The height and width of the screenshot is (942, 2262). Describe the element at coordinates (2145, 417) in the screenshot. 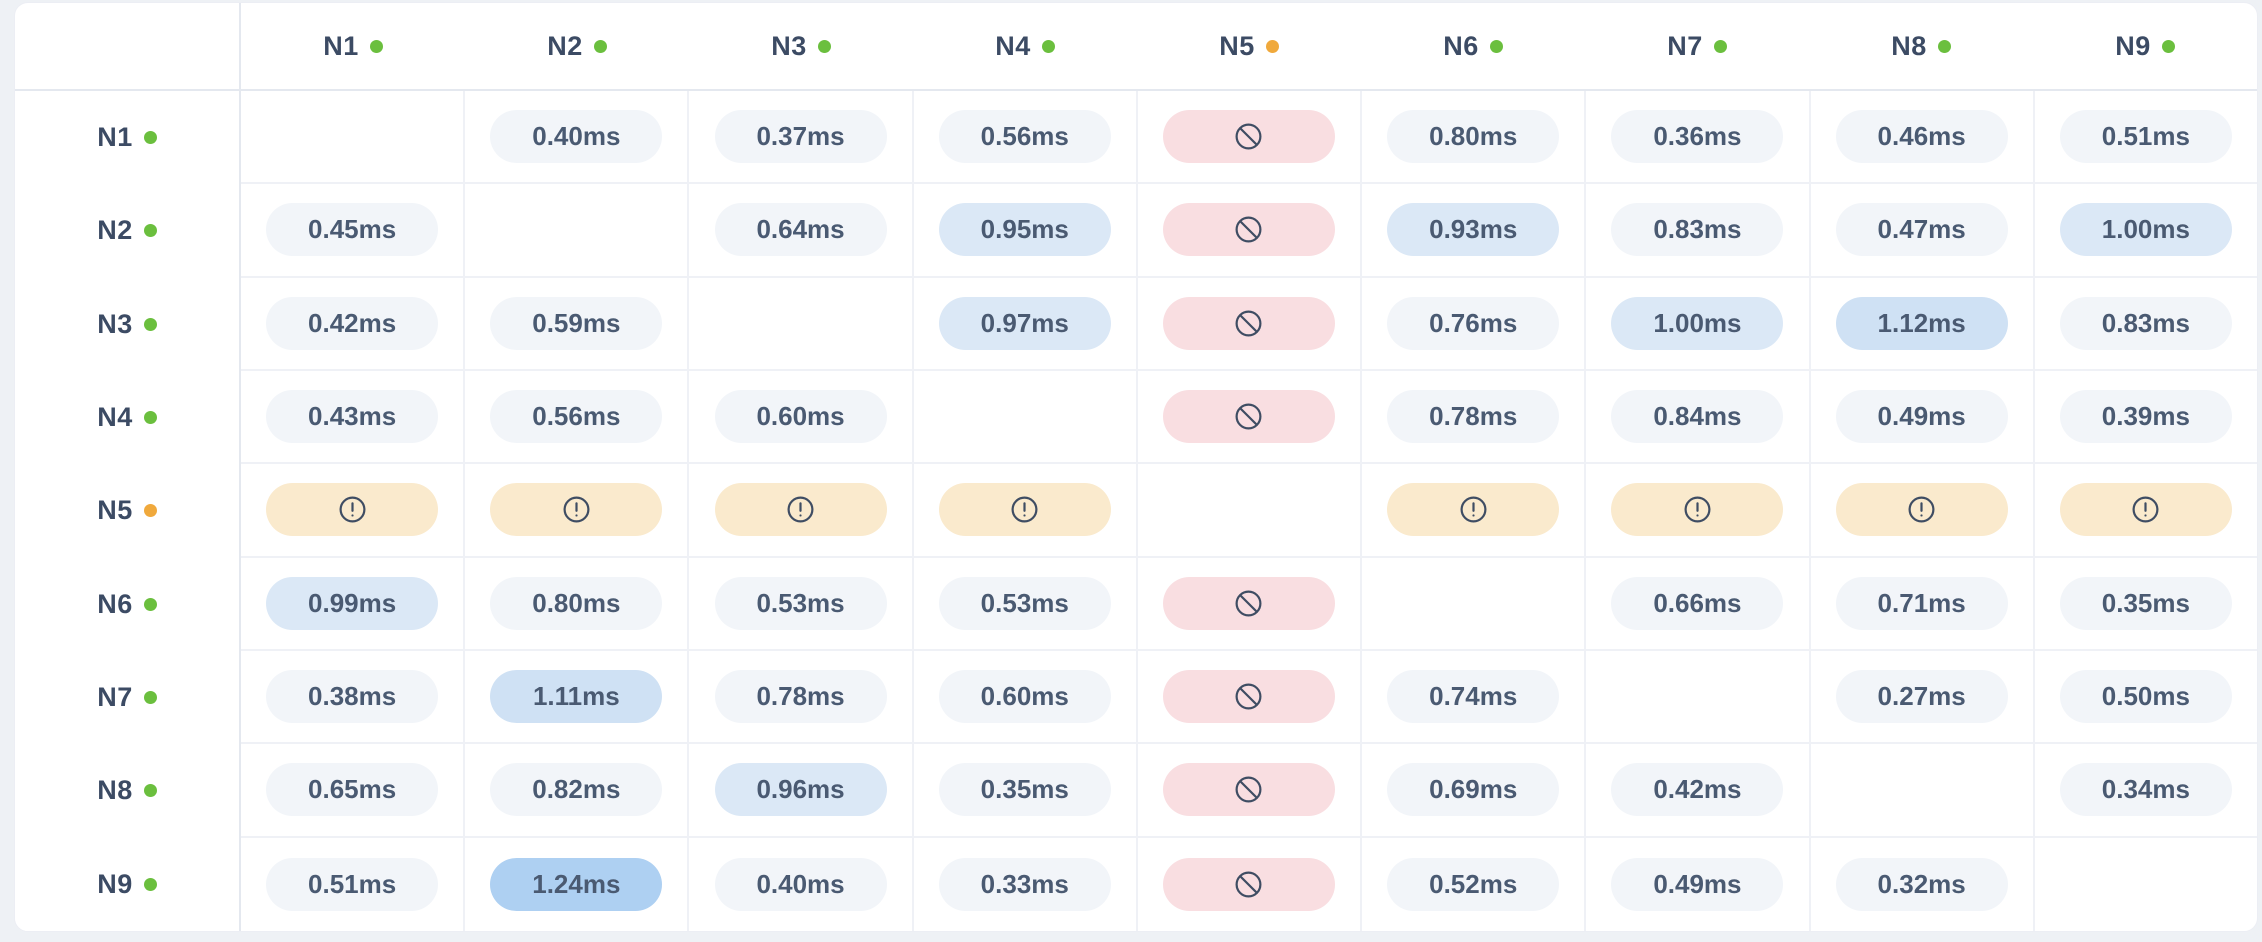

I see `latency-pill: 0.39ms` at that location.